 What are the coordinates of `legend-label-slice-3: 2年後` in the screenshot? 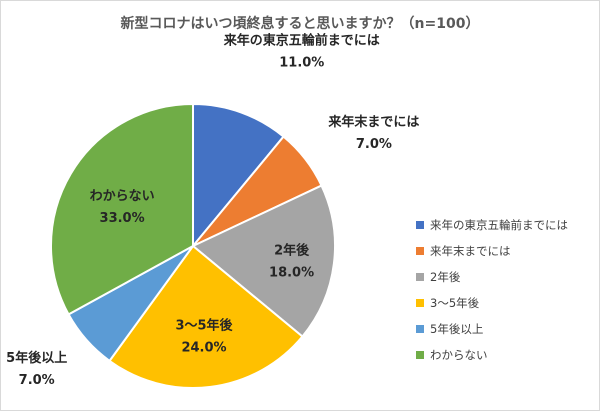 It's located at (445, 277).